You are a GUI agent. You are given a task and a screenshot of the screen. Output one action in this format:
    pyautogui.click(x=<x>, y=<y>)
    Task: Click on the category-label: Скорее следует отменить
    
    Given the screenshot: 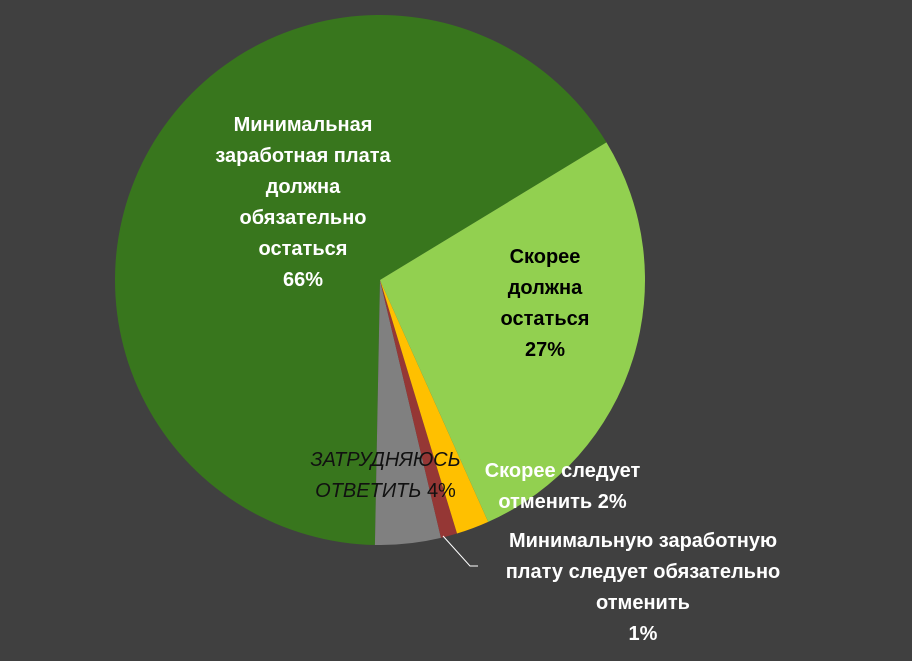 What is the action you would take?
    pyautogui.click(x=562, y=486)
    